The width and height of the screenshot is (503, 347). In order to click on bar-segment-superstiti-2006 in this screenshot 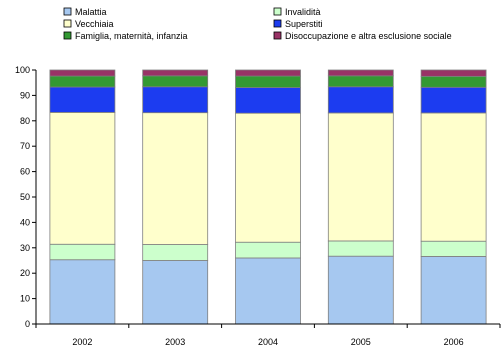, I will do `click(453, 100)`.